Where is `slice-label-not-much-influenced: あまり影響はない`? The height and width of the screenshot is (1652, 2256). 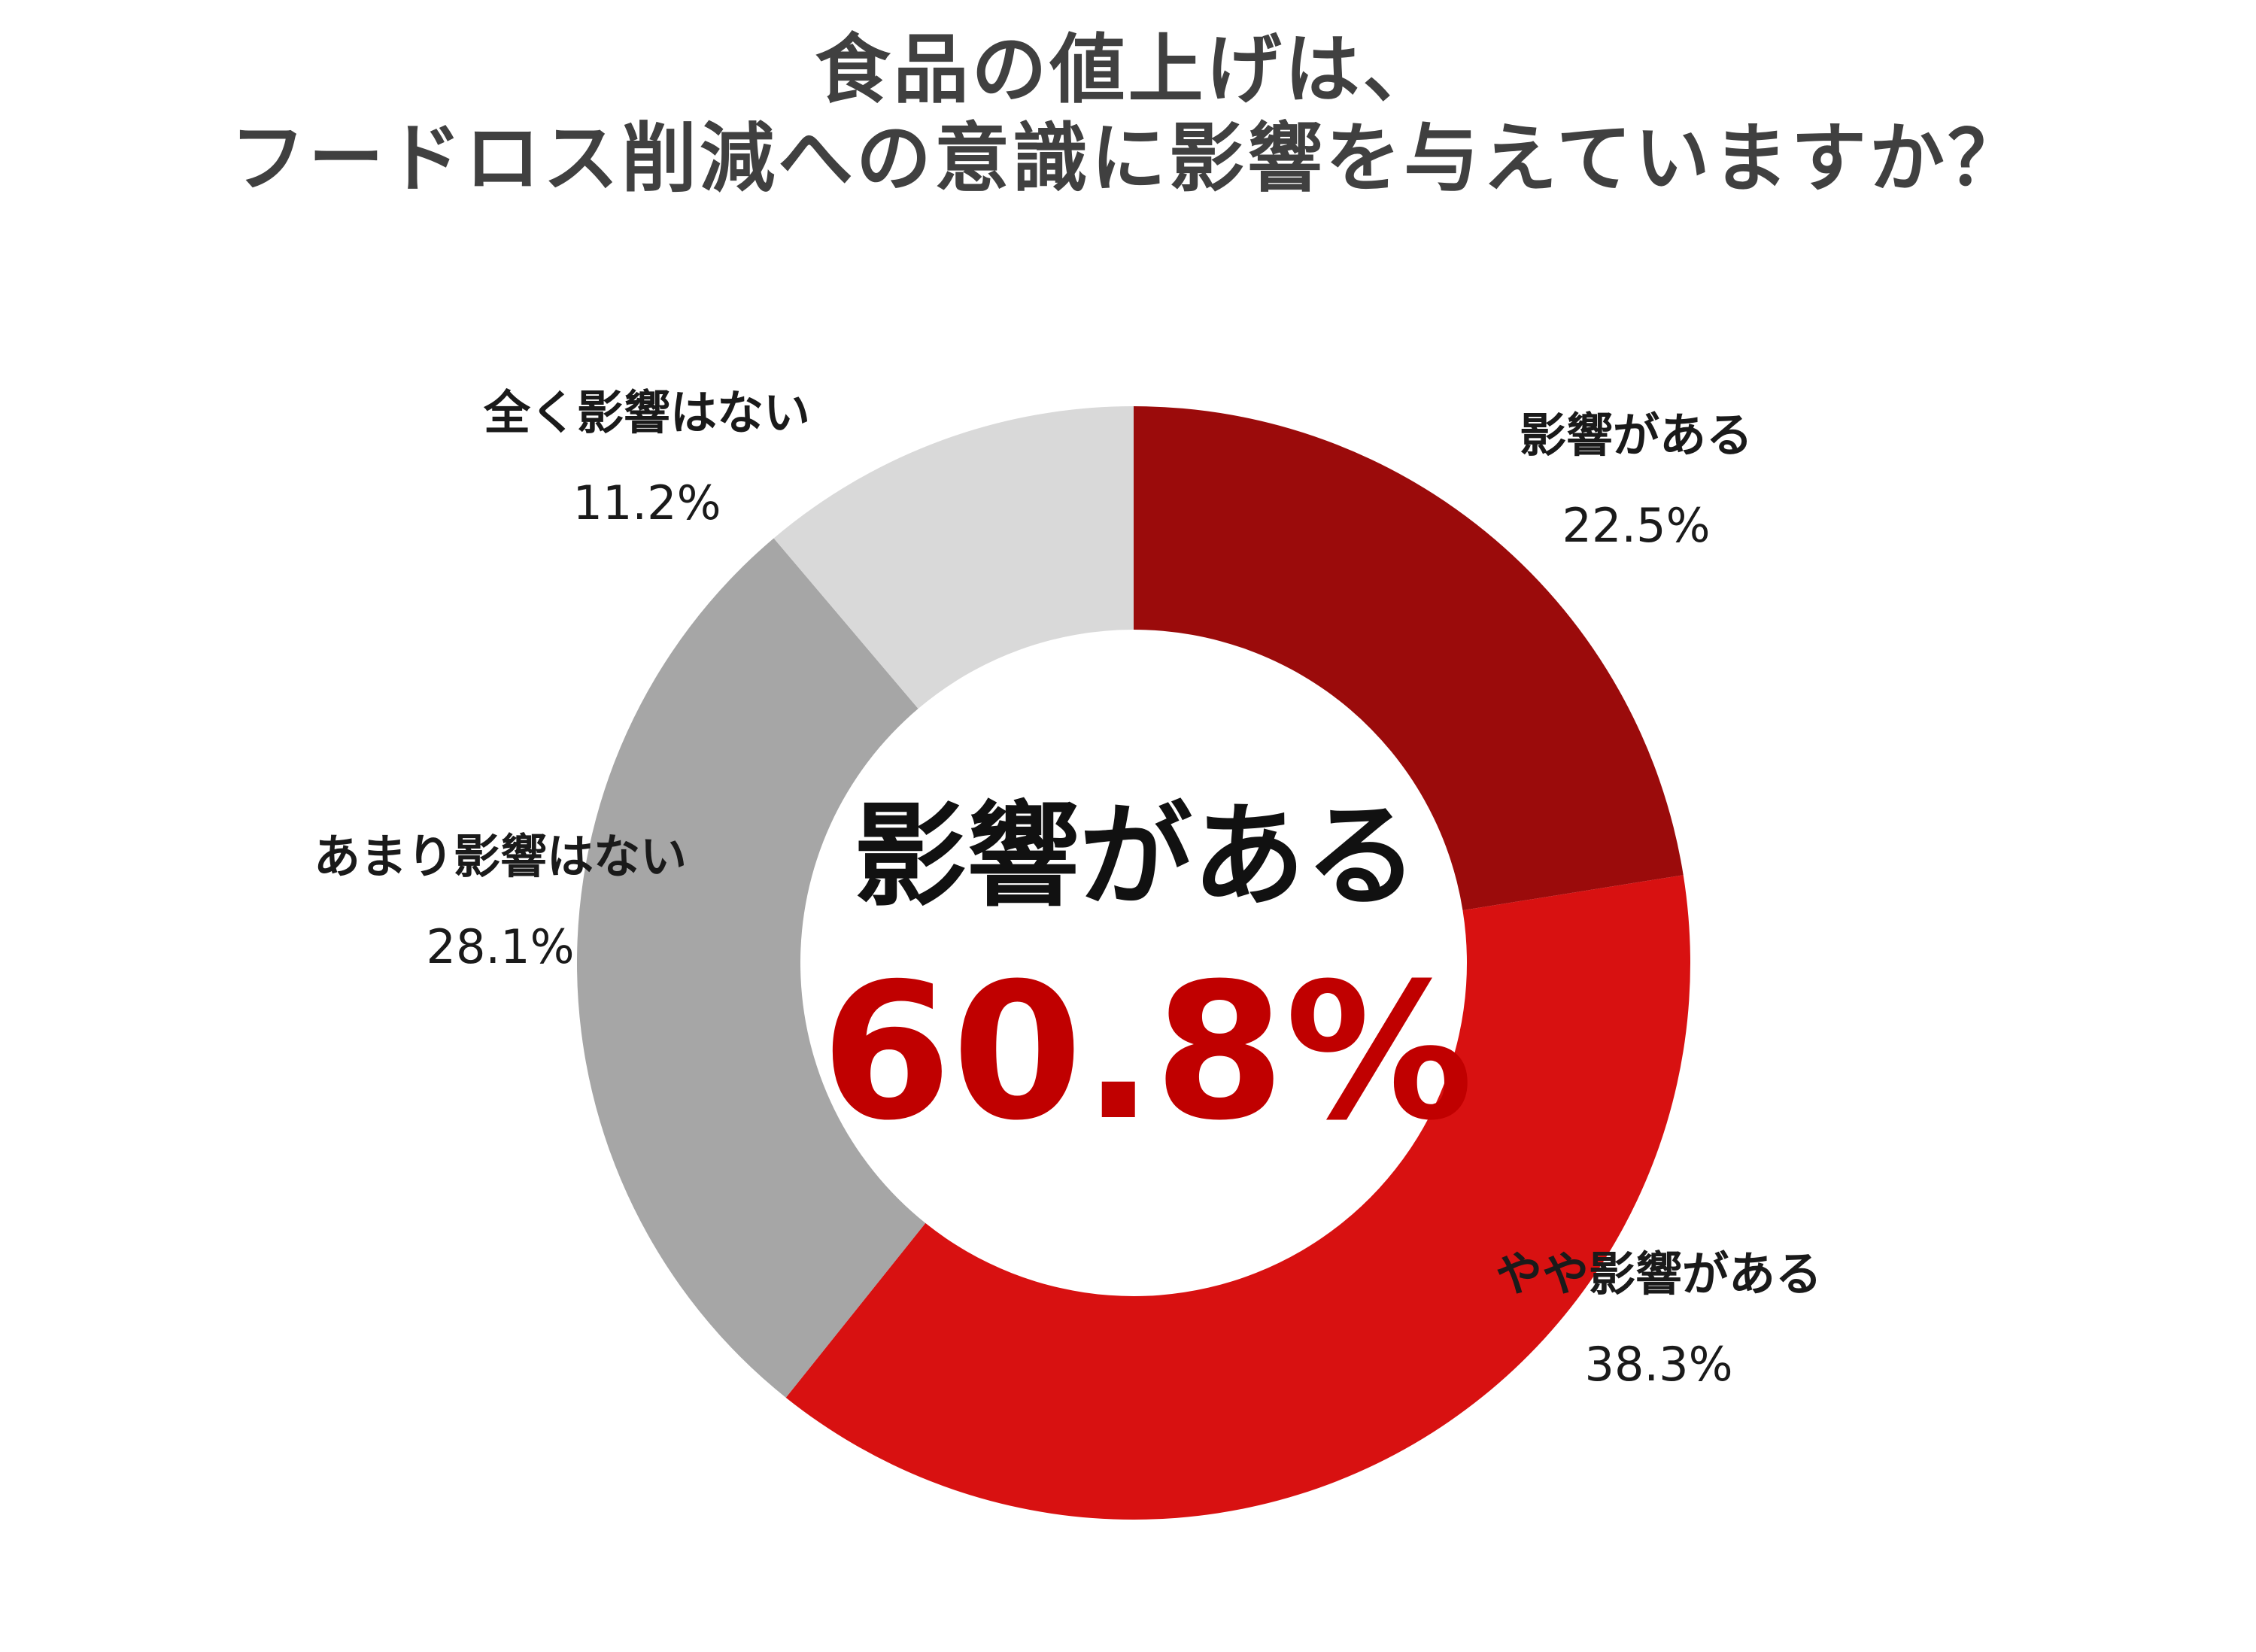 slice-label-not-much-influenced: あまり影響はない is located at coordinates (501, 857).